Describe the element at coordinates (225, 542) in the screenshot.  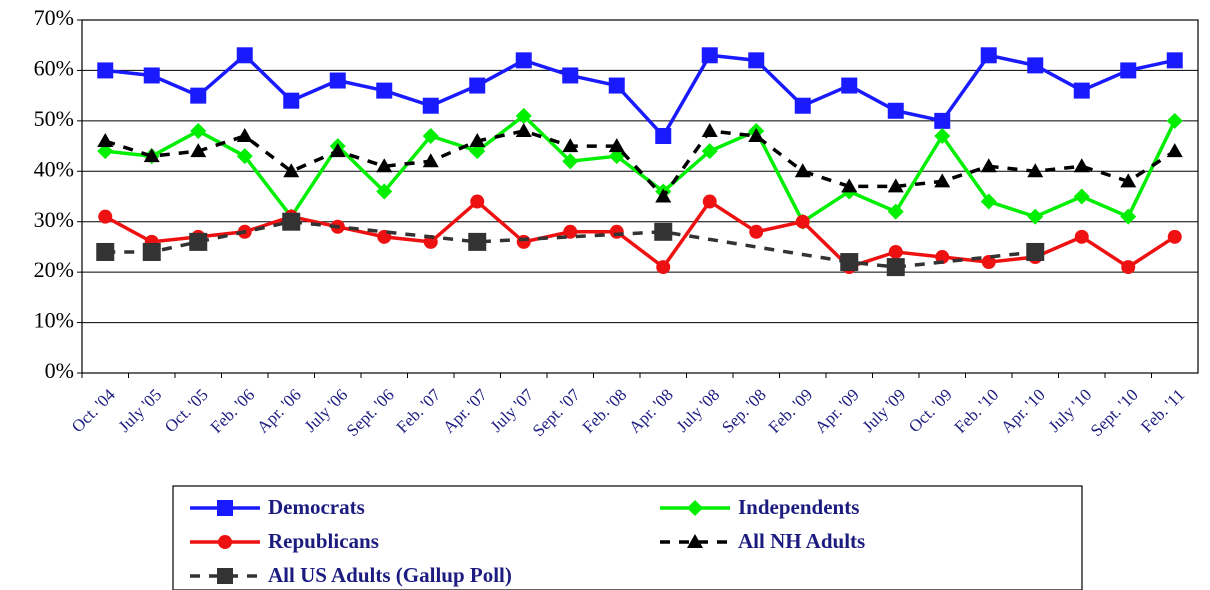
I see `legend-marker` at that location.